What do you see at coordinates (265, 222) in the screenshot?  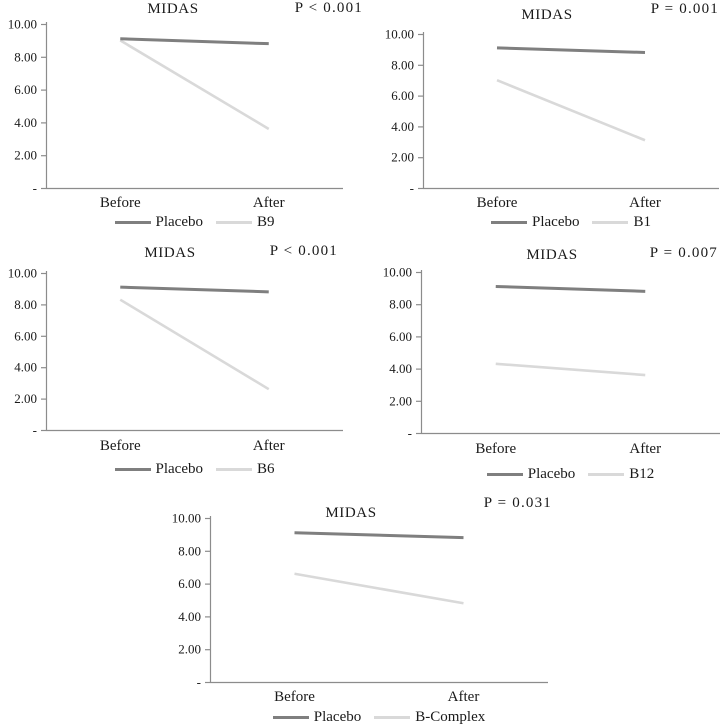 I see `legend-label: B9` at bounding box center [265, 222].